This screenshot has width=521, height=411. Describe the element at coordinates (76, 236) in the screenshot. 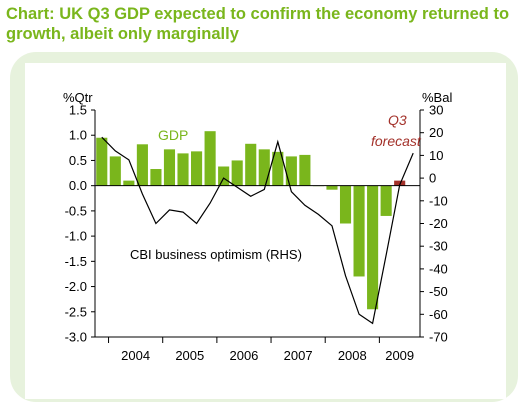

I see `left-tick-label: -1.0` at that location.